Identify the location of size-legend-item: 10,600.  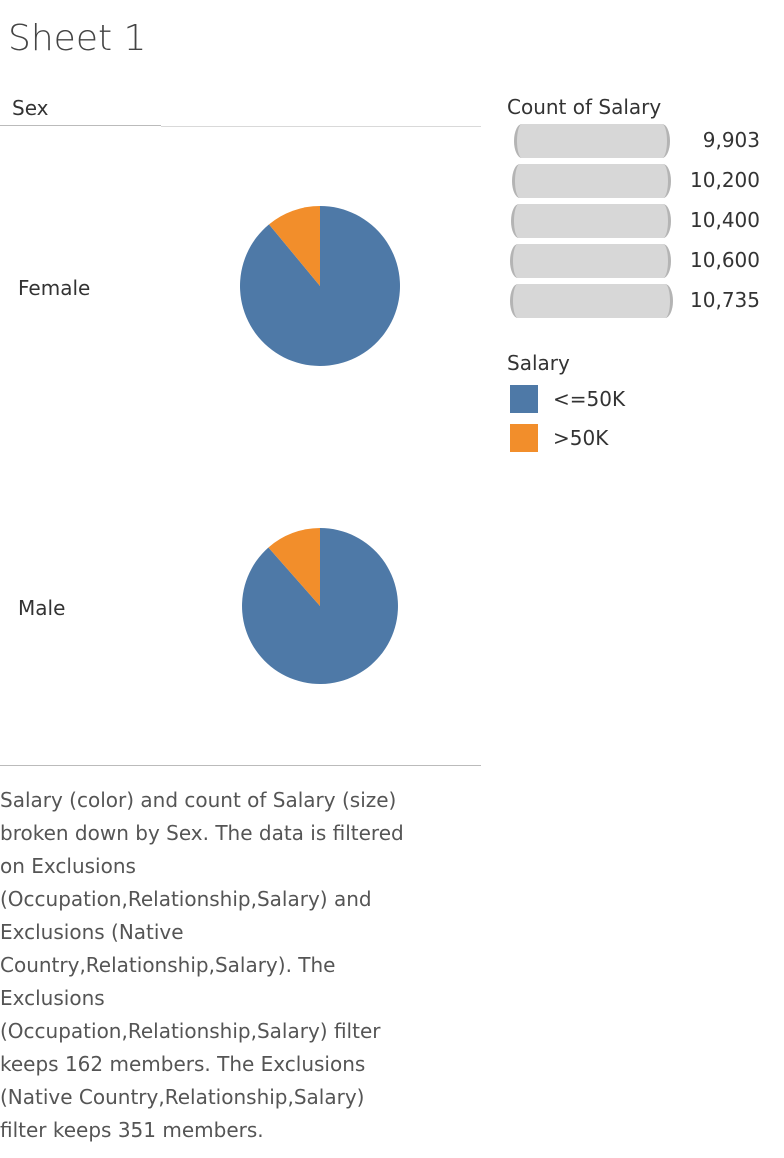
(635, 261).